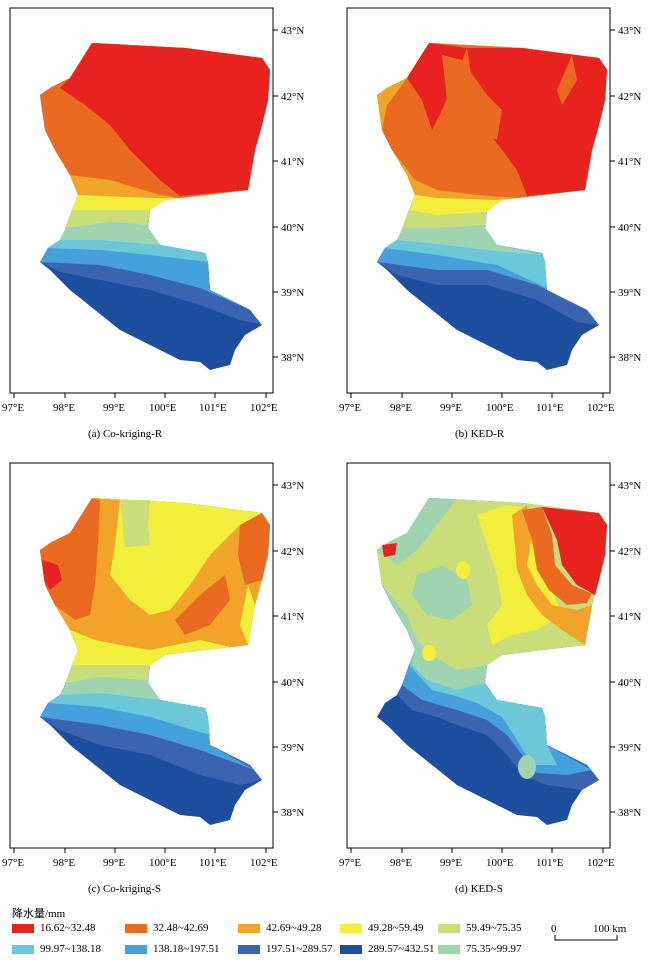 The width and height of the screenshot is (650, 960). I want to click on legend-label: 75.35~99.97, so click(494, 949).